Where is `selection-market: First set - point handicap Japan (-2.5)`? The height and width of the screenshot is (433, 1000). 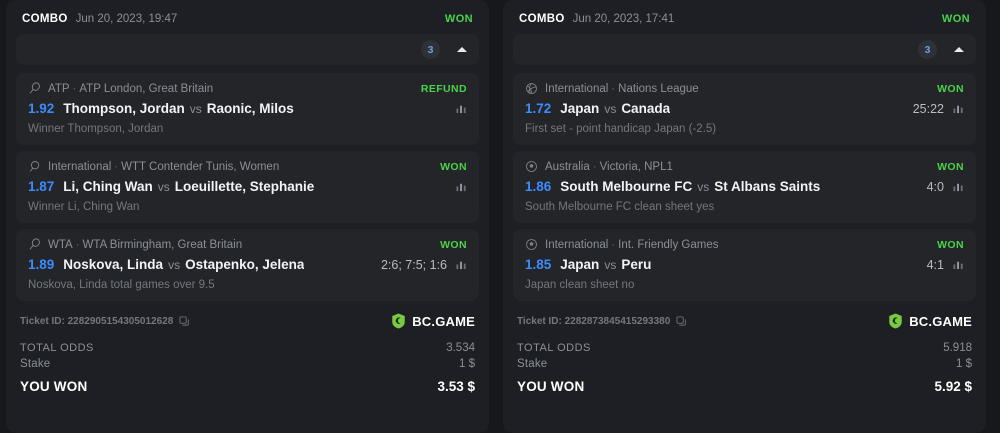
selection-market: First set - point handicap Japan (-2.5) is located at coordinates (621, 129).